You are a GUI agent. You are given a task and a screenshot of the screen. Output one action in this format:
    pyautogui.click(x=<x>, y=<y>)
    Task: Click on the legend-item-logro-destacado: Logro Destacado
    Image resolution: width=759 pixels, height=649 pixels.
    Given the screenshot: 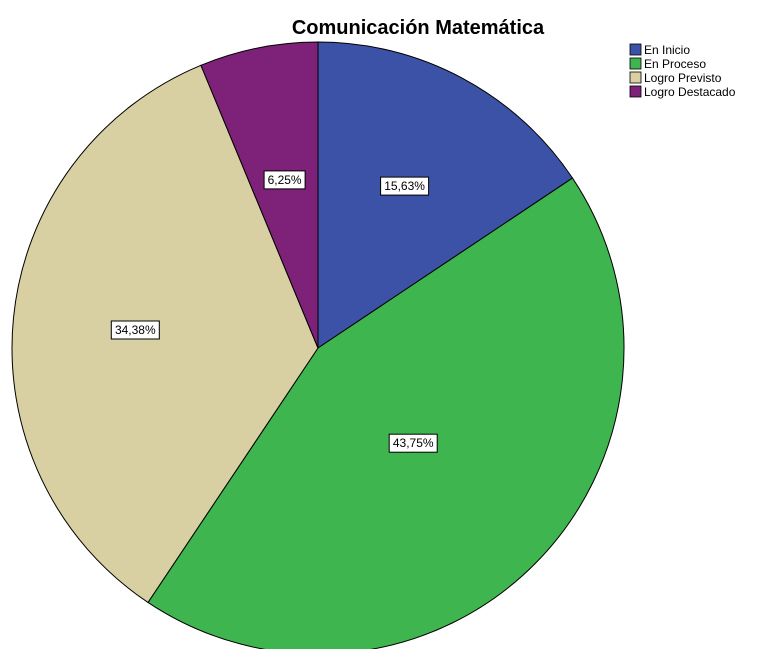 What is the action you would take?
    pyautogui.click(x=682, y=92)
    